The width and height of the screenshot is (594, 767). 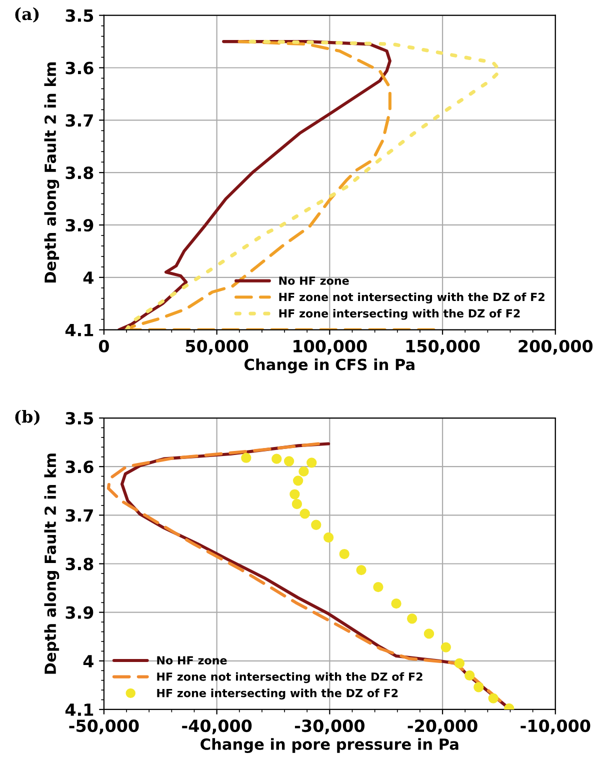 What do you see at coordinates (443, 347) in the screenshot?
I see `x-tick-label: 150,000` at bounding box center [443, 347].